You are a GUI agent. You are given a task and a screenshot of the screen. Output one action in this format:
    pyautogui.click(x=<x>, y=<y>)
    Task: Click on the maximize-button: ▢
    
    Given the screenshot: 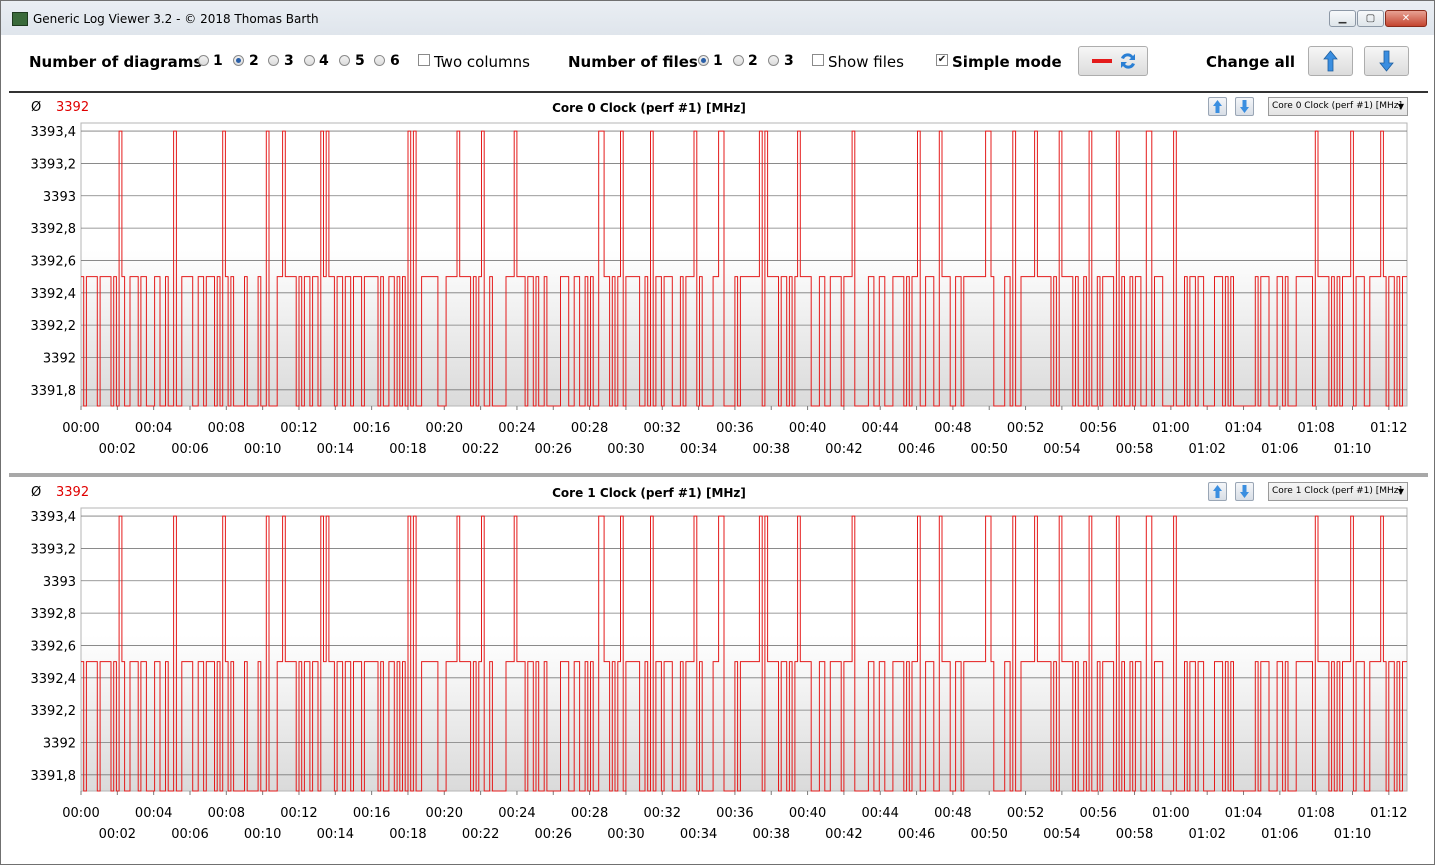 What is the action you would take?
    pyautogui.click(x=1370, y=18)
    